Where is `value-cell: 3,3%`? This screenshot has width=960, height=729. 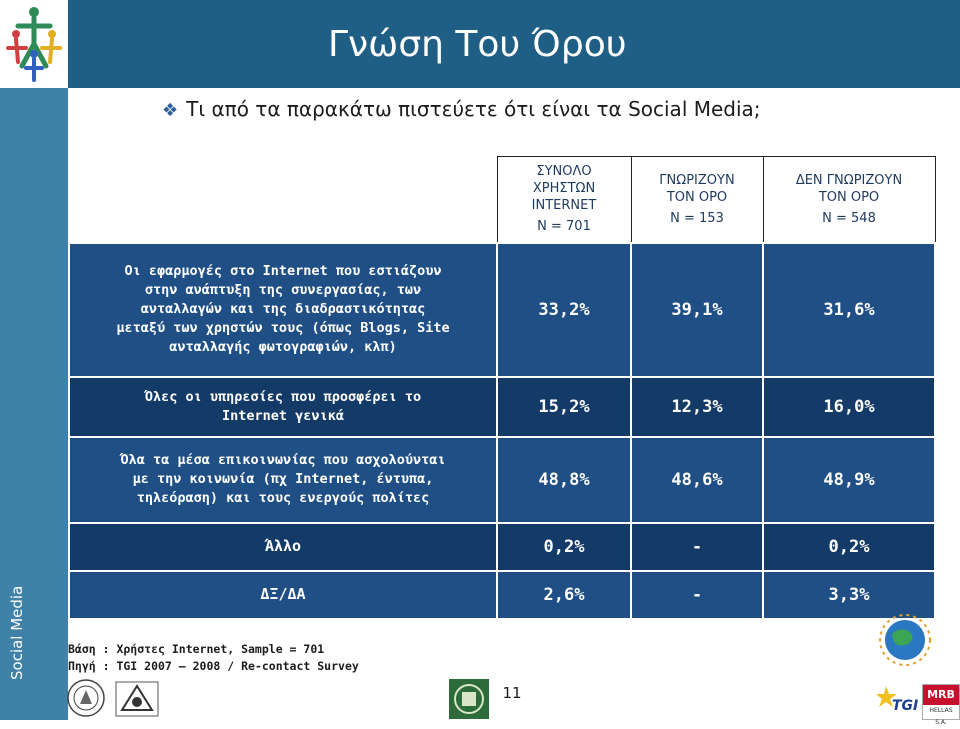 value-cell: 3,3% is located at coordinates (849, 594).